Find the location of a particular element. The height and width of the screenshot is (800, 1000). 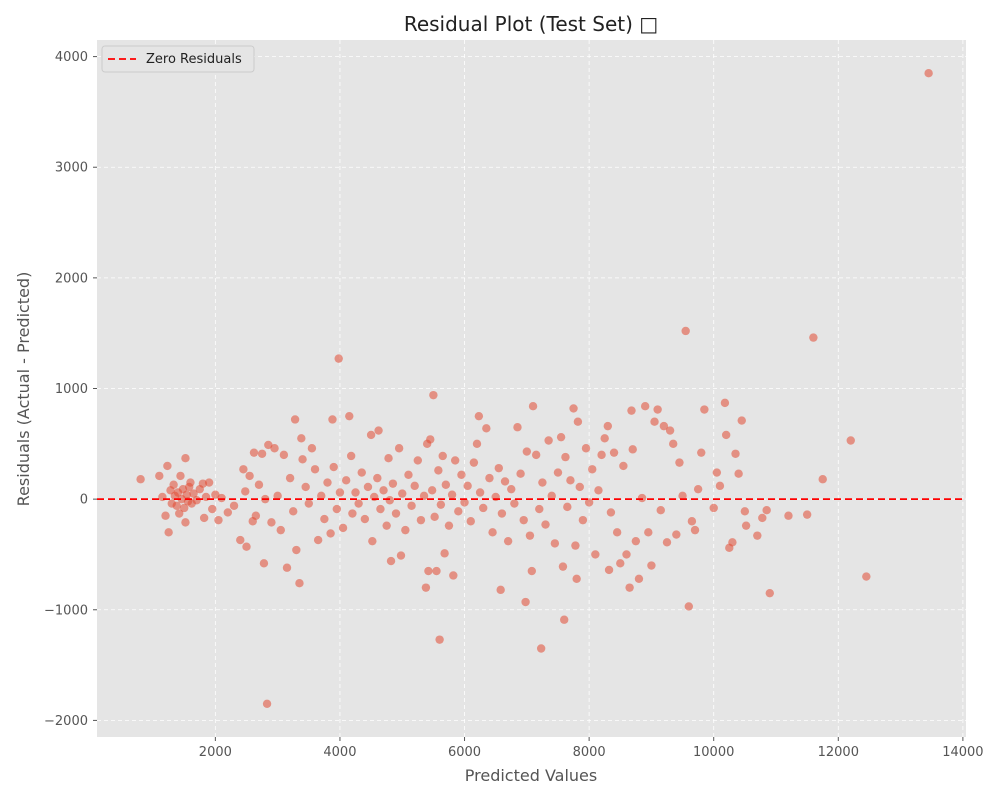

x-tick-label: 14000 is located at coordinates (962, 752).